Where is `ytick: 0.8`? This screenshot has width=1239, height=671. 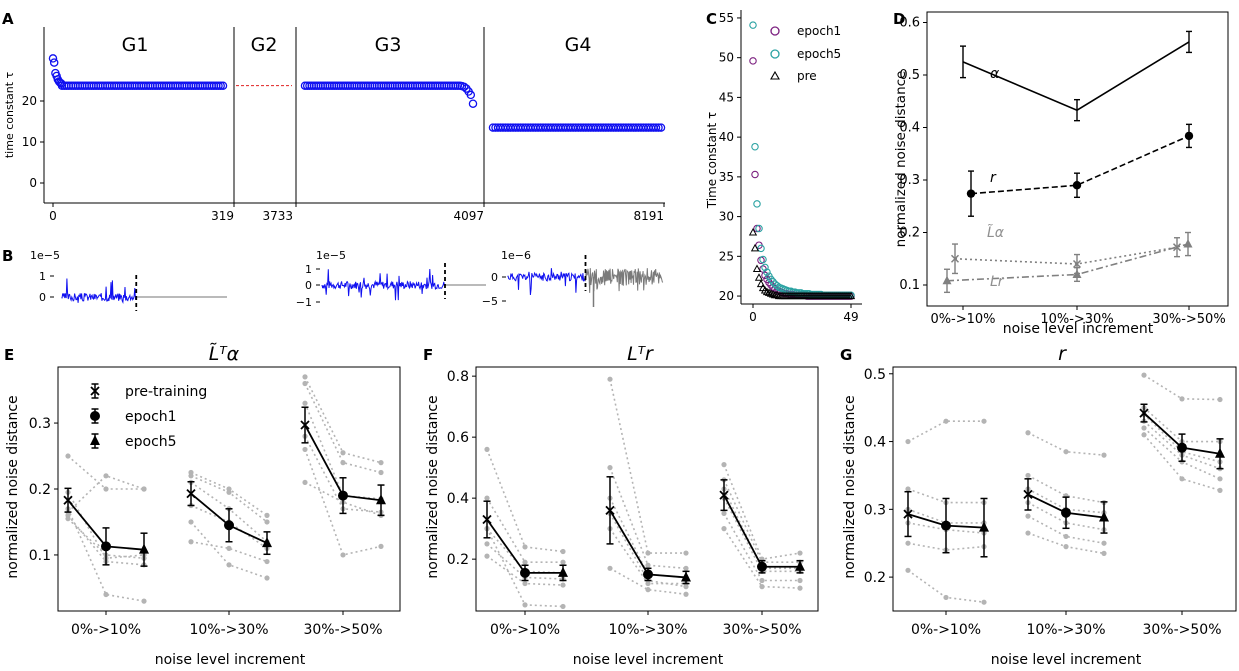 ytick: 0.8 is located at coordinates (458, 377).